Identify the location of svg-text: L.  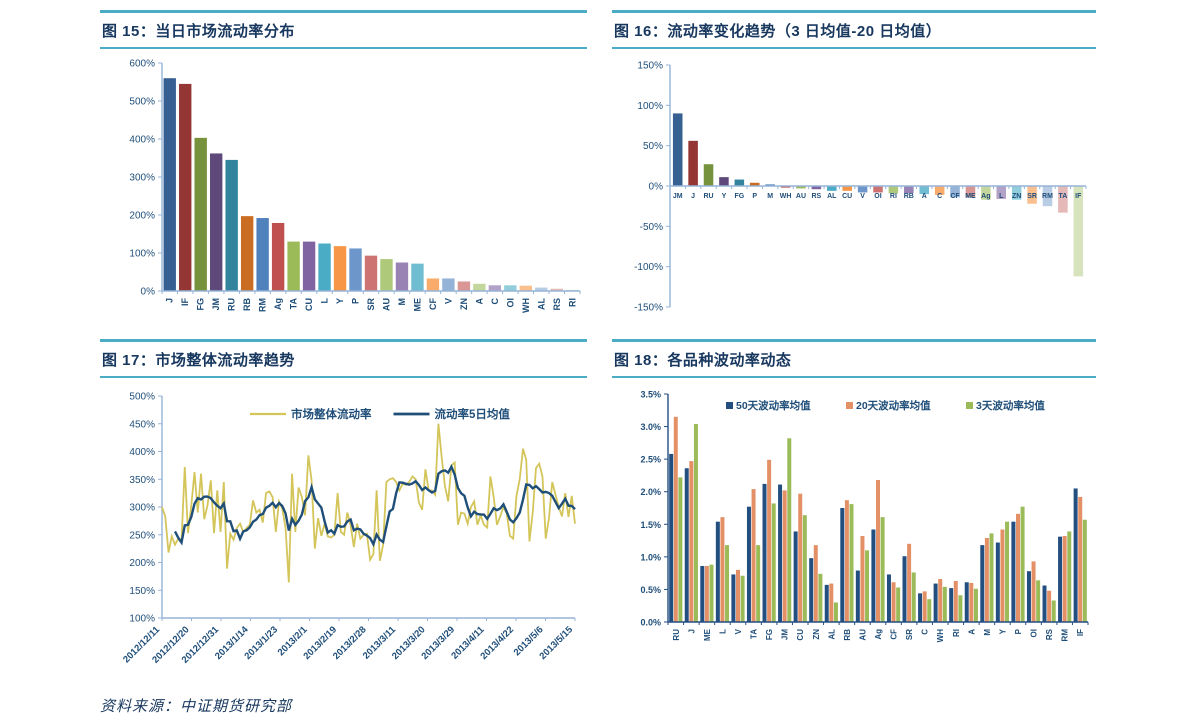
(325, 301).